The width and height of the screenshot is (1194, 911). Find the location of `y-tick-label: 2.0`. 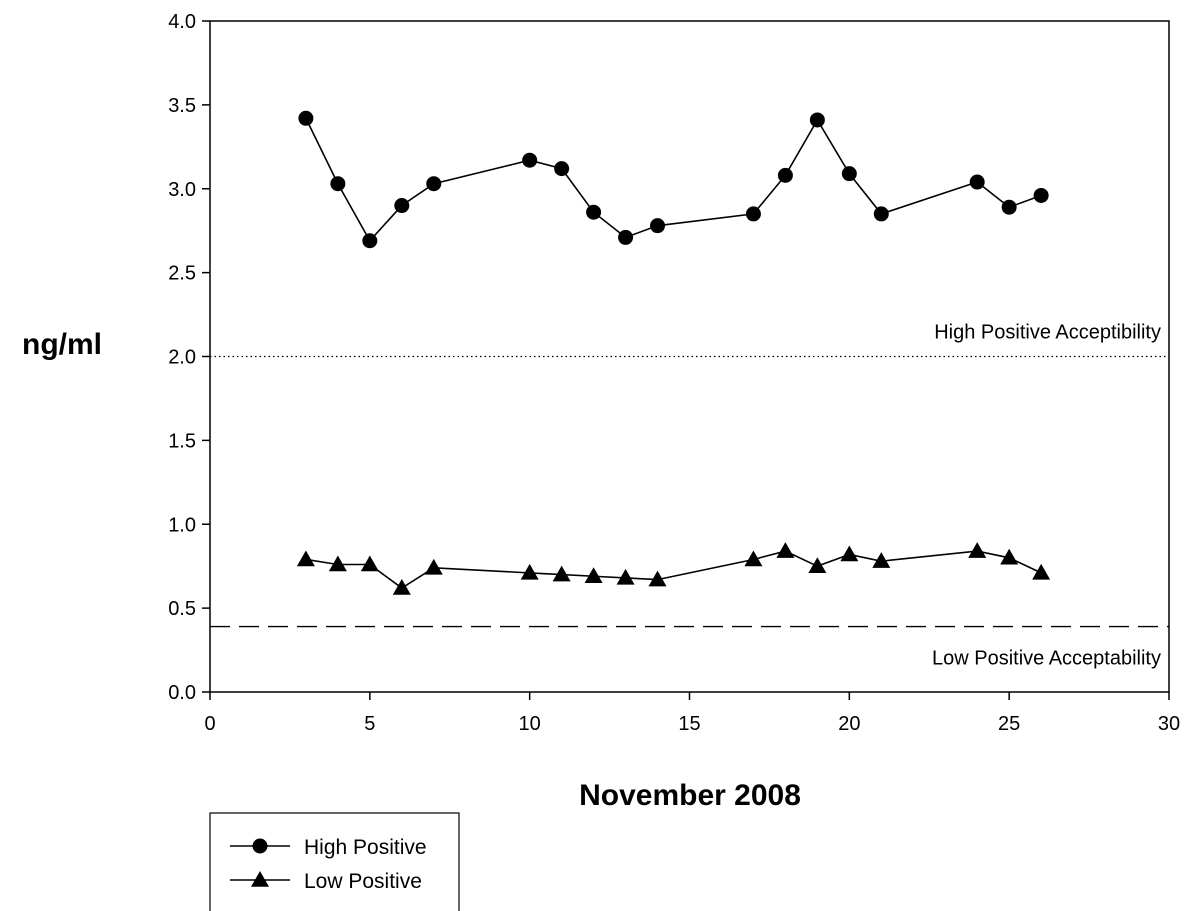

y-tick-label: 2.0 is located at coordinates (182, 358).